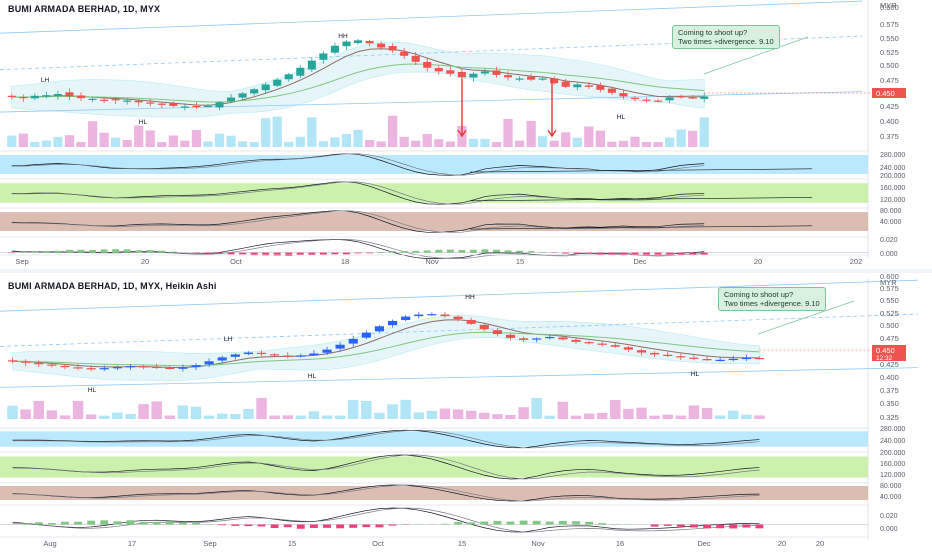 Image resolution: width=932 pixels, height=555 pixels. I want to click on rsi-band, so click(434, 438).